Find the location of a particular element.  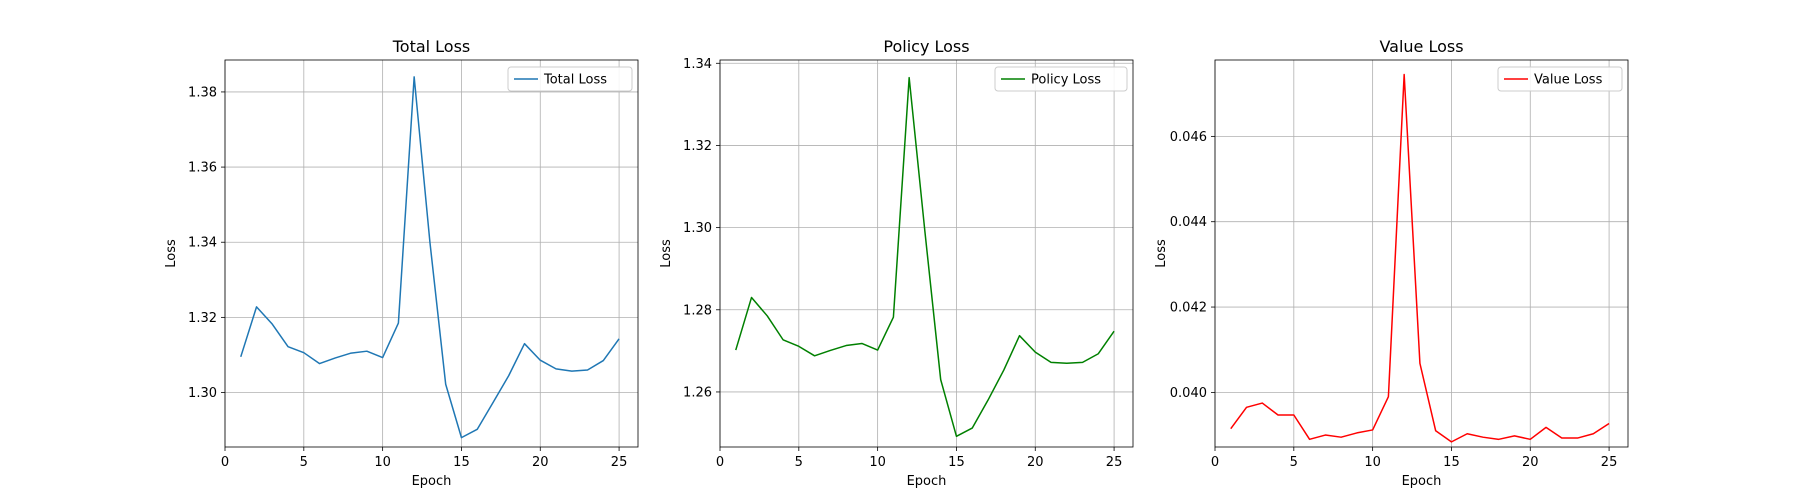

total-loss-x-tick-label: 15 is located at coordinates (461, 462).